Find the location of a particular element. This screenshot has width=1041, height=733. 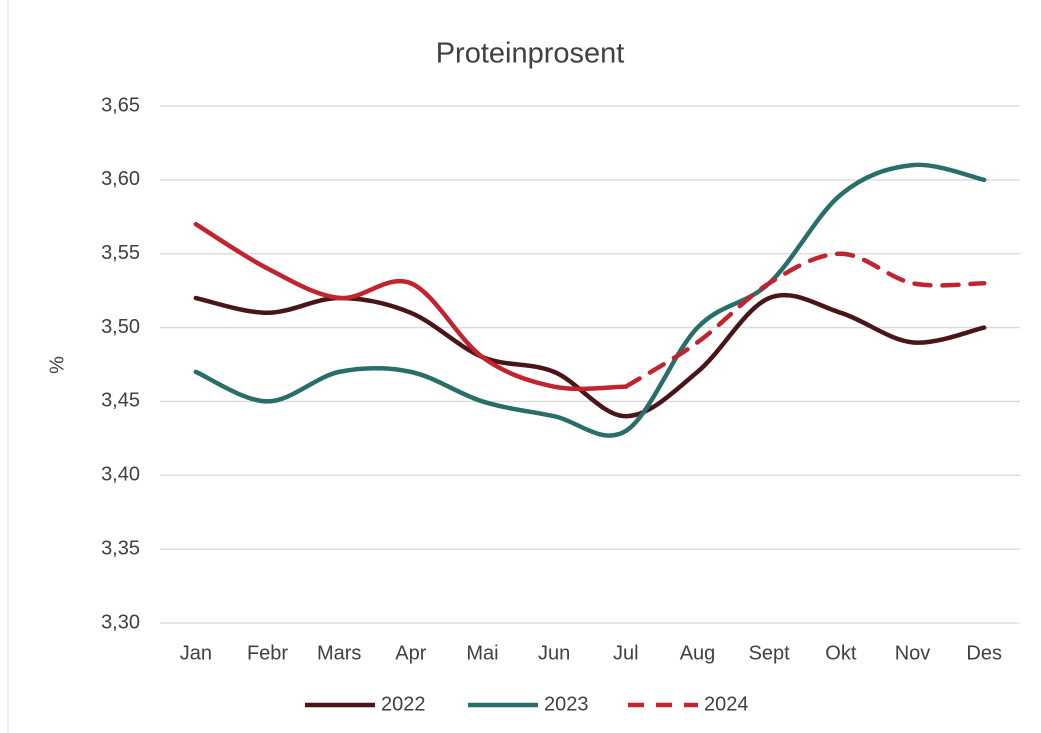

y-tick-label: 3,30 is located at coordinates (120, 622).